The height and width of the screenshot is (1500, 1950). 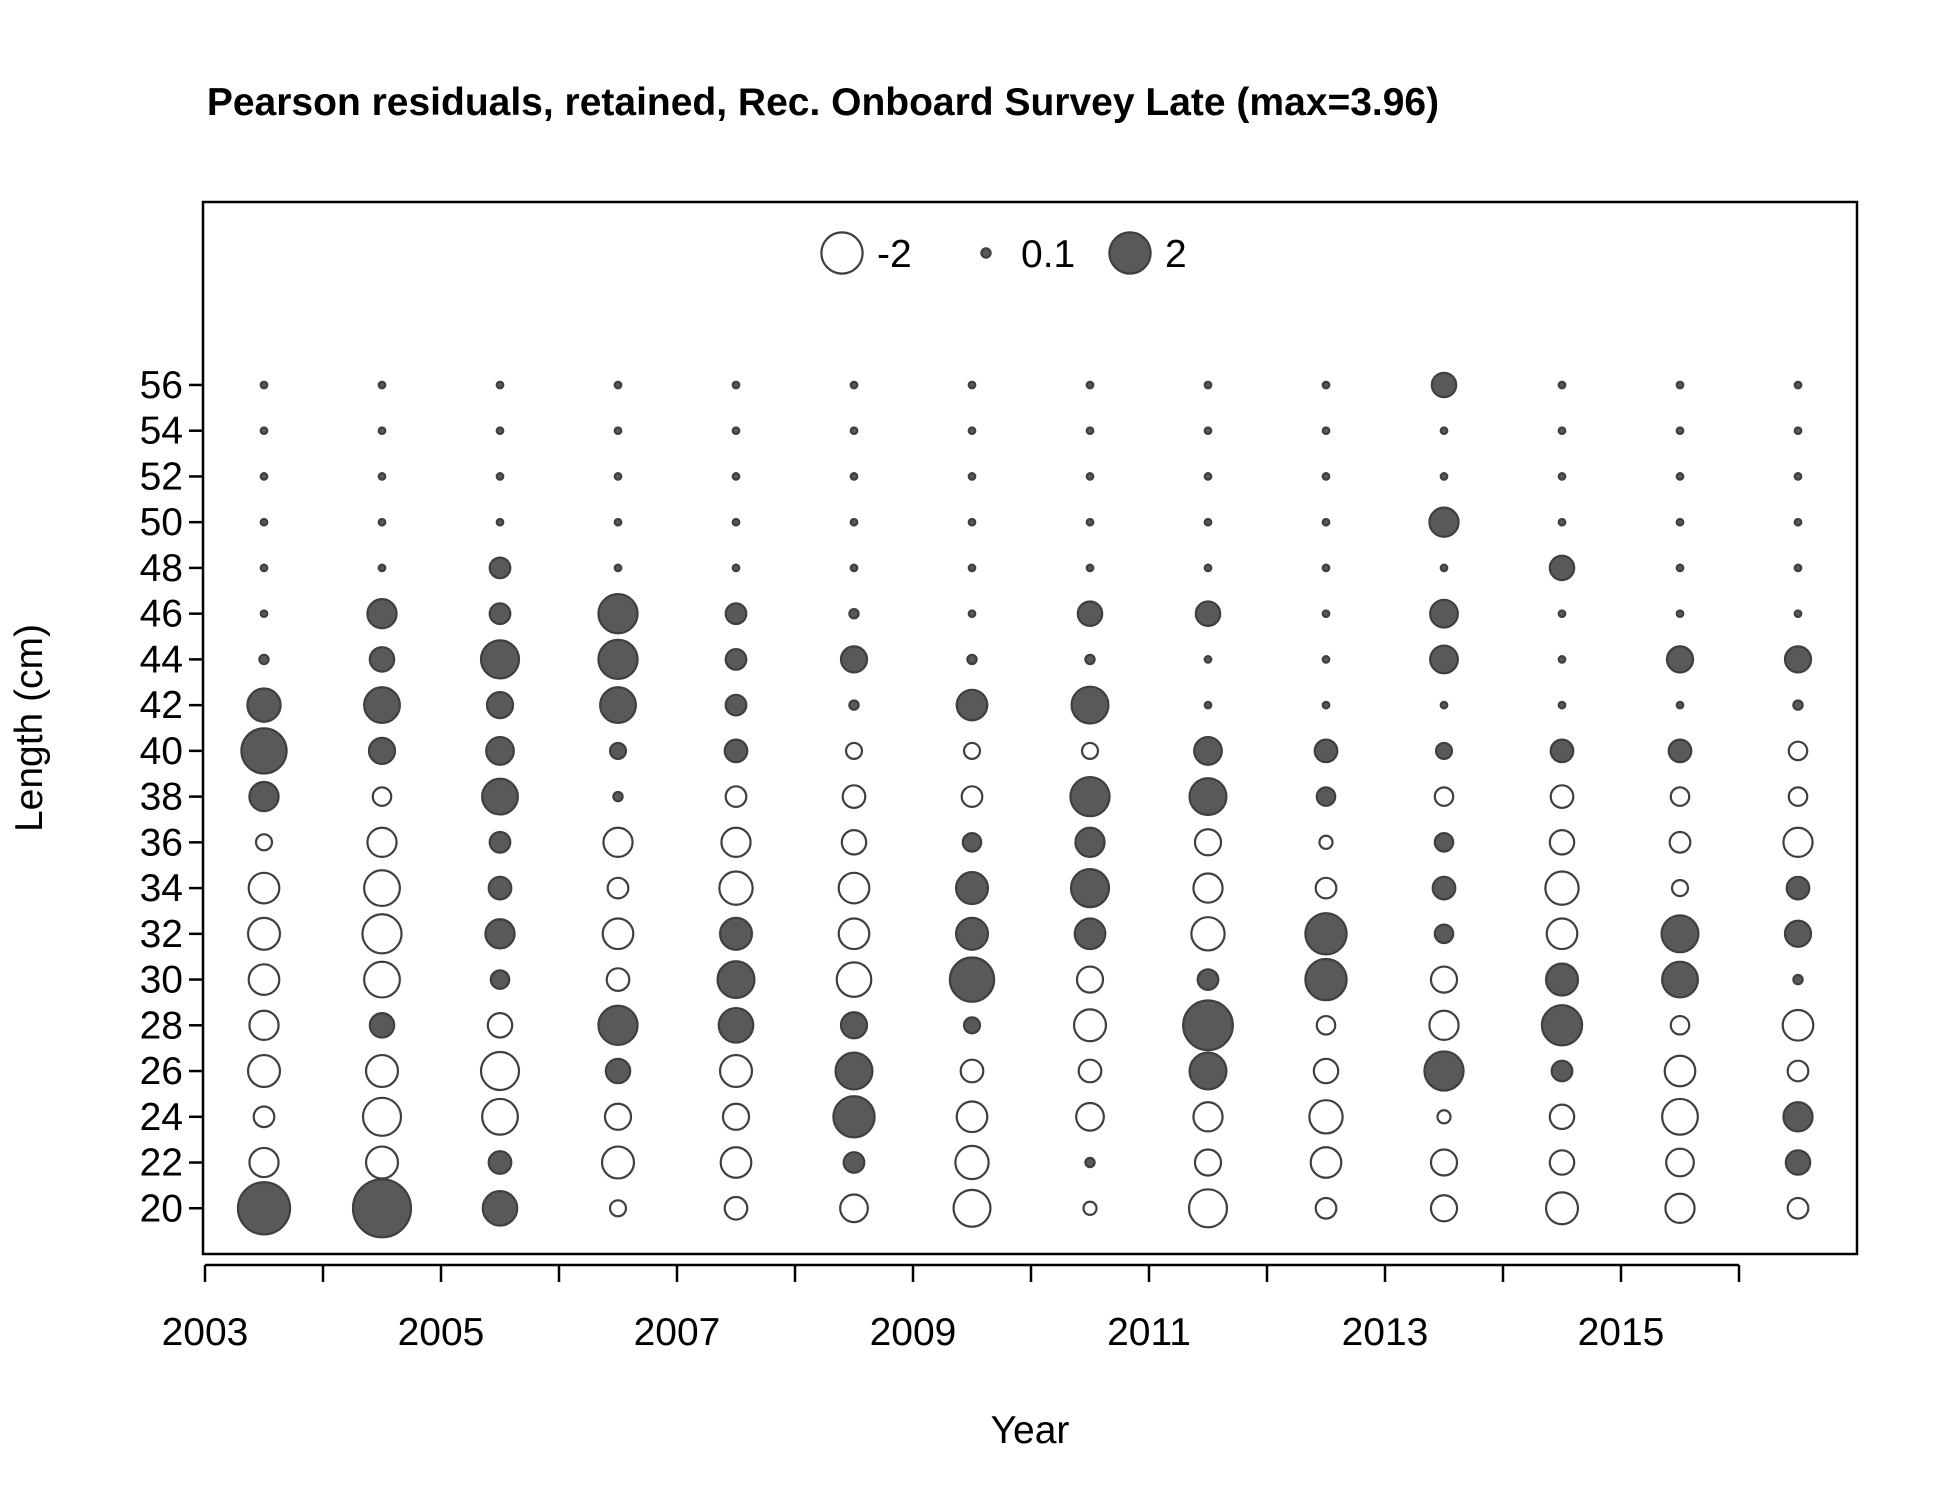 What do you see at coordinates (161, 385) in the screenshot?
I see `y-tick-label: 56` at bounding box center [161, 385].